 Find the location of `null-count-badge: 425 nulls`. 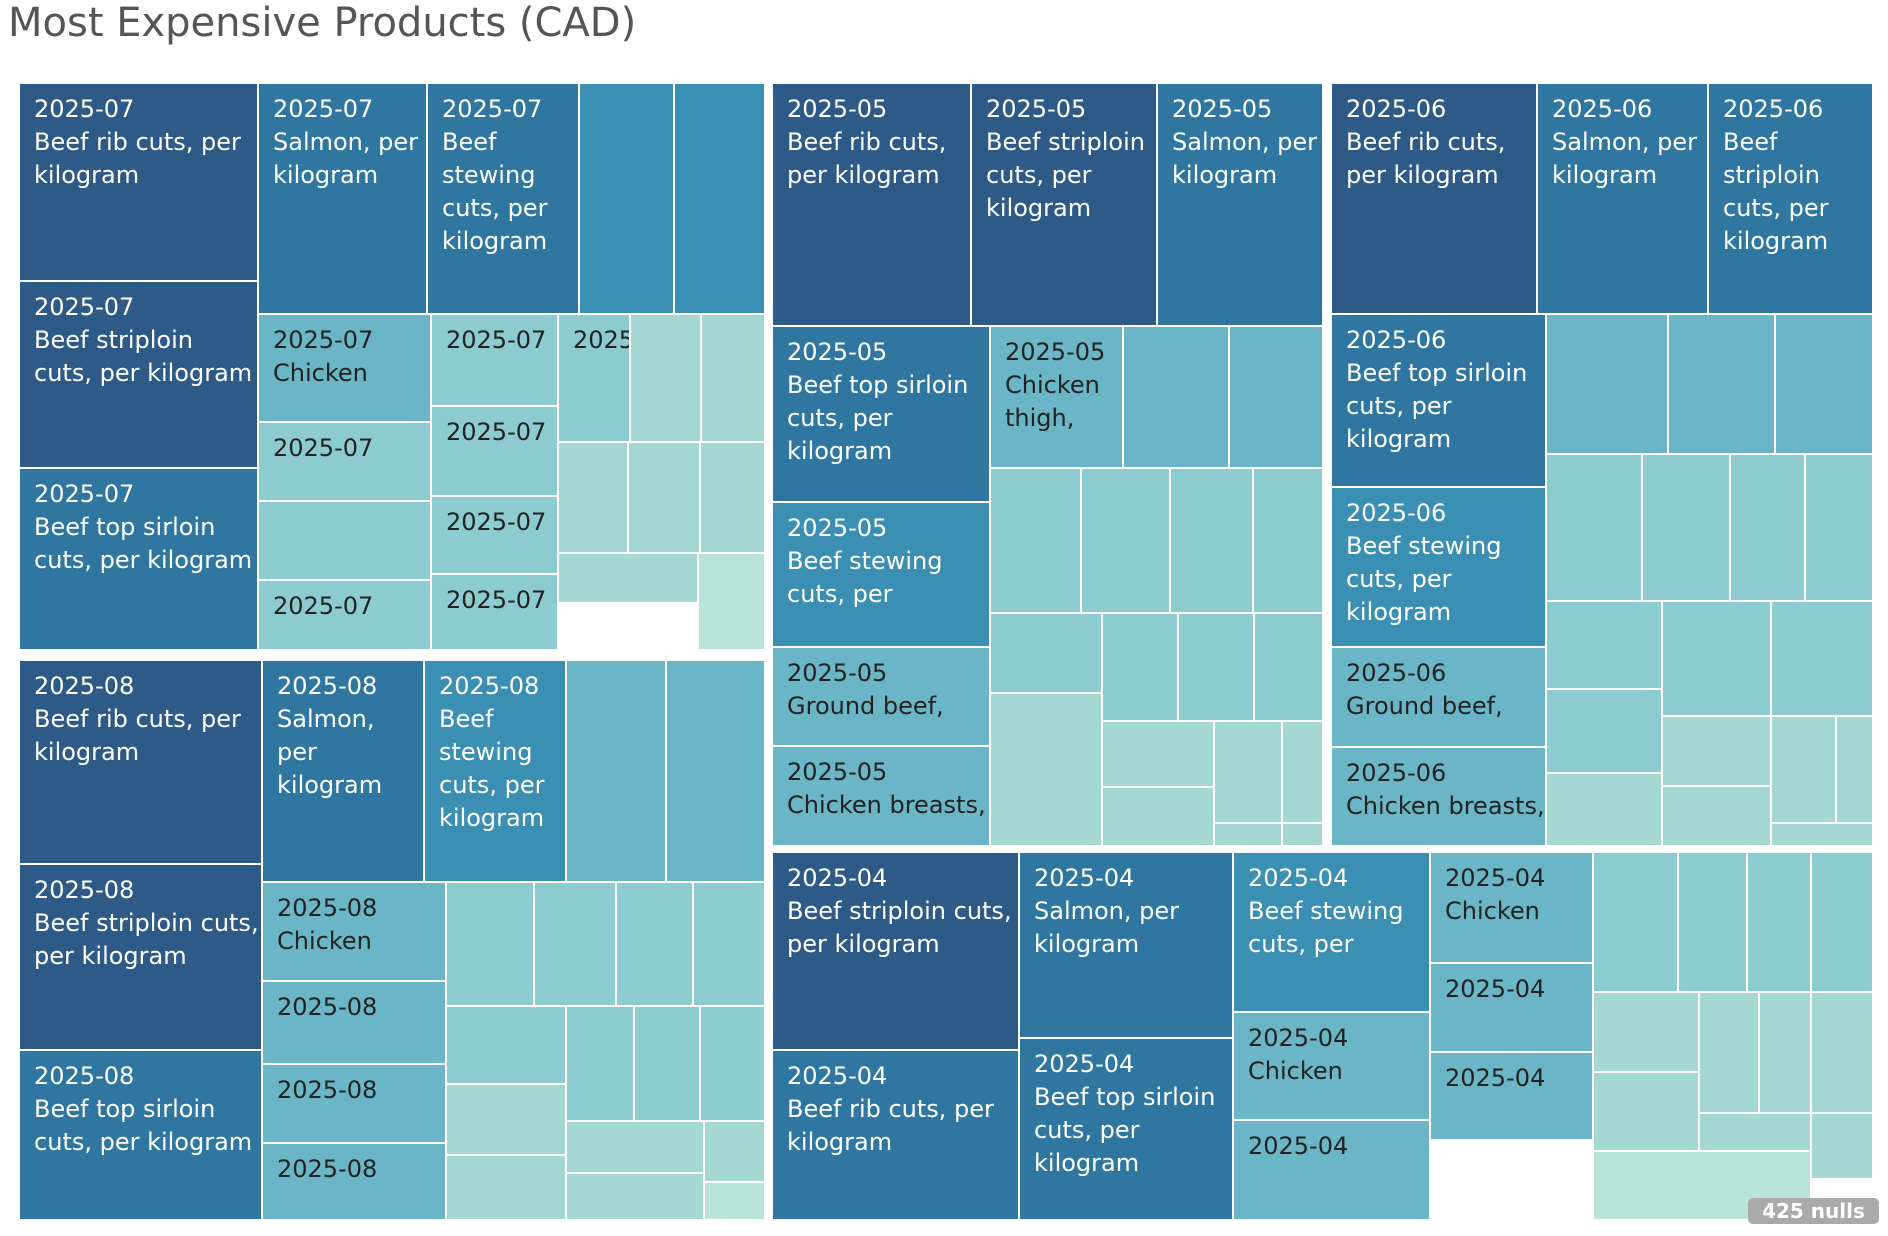

null-count-badge: 425 nulls is located at coordinates (1813, 1211).